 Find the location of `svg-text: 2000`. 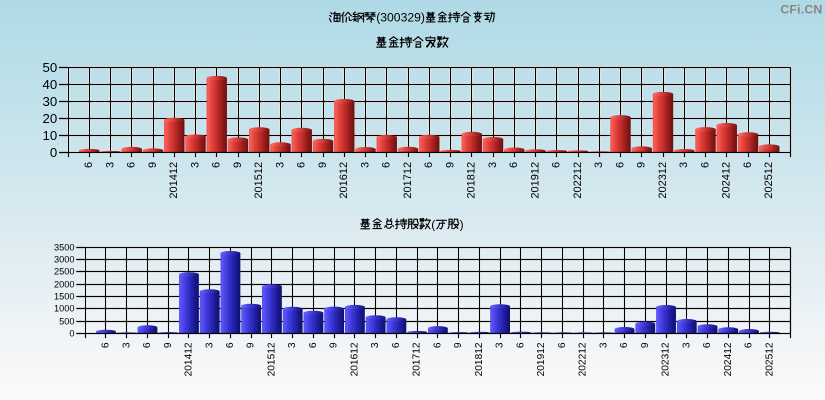

svg-text: 2000 is located at coordinates (64, 285).